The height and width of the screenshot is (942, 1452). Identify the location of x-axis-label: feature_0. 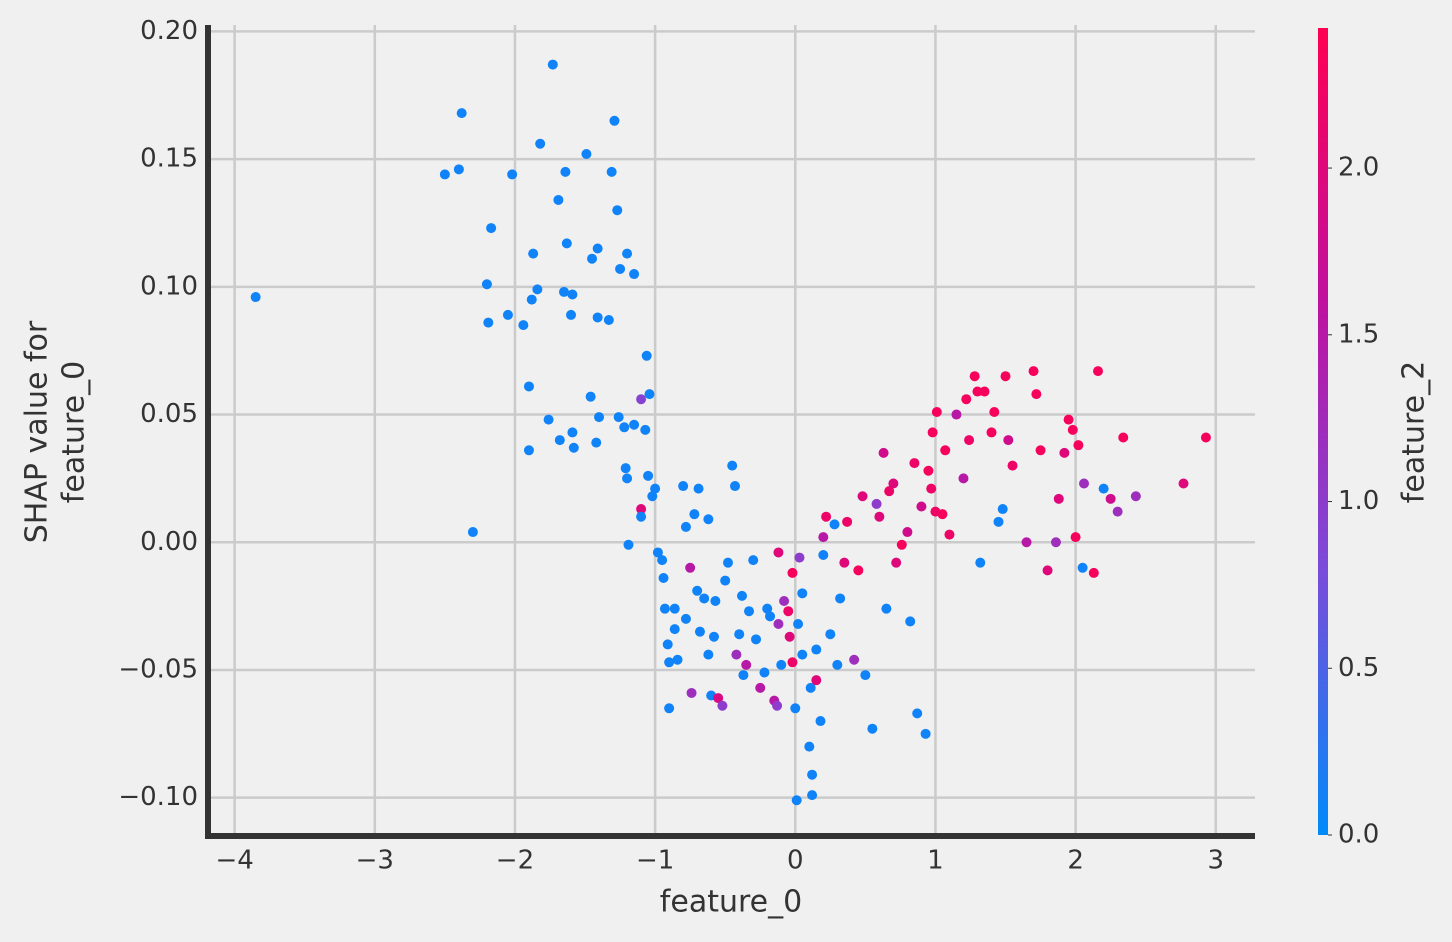
(731, 902).